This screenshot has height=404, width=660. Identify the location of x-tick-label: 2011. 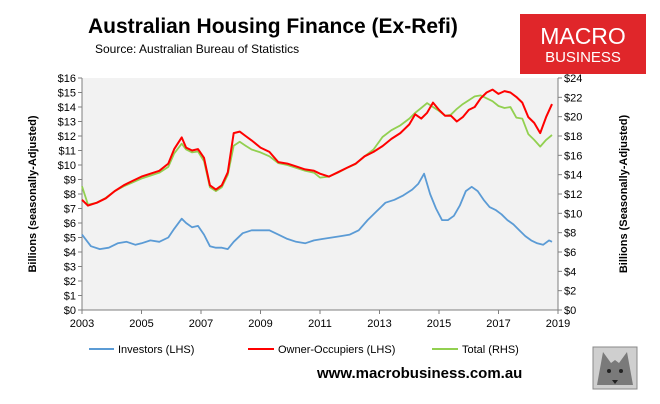
(320, 324).